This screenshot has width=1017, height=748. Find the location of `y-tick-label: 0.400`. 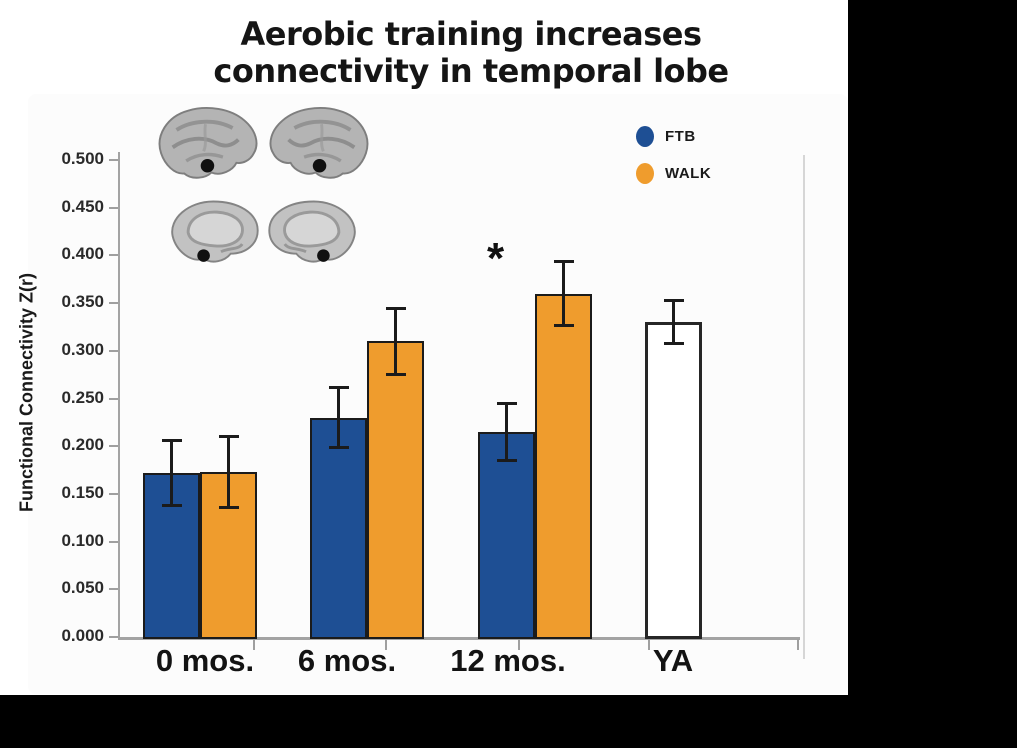

y-tick-label: 0.400 is located at coordinates (82, 254).